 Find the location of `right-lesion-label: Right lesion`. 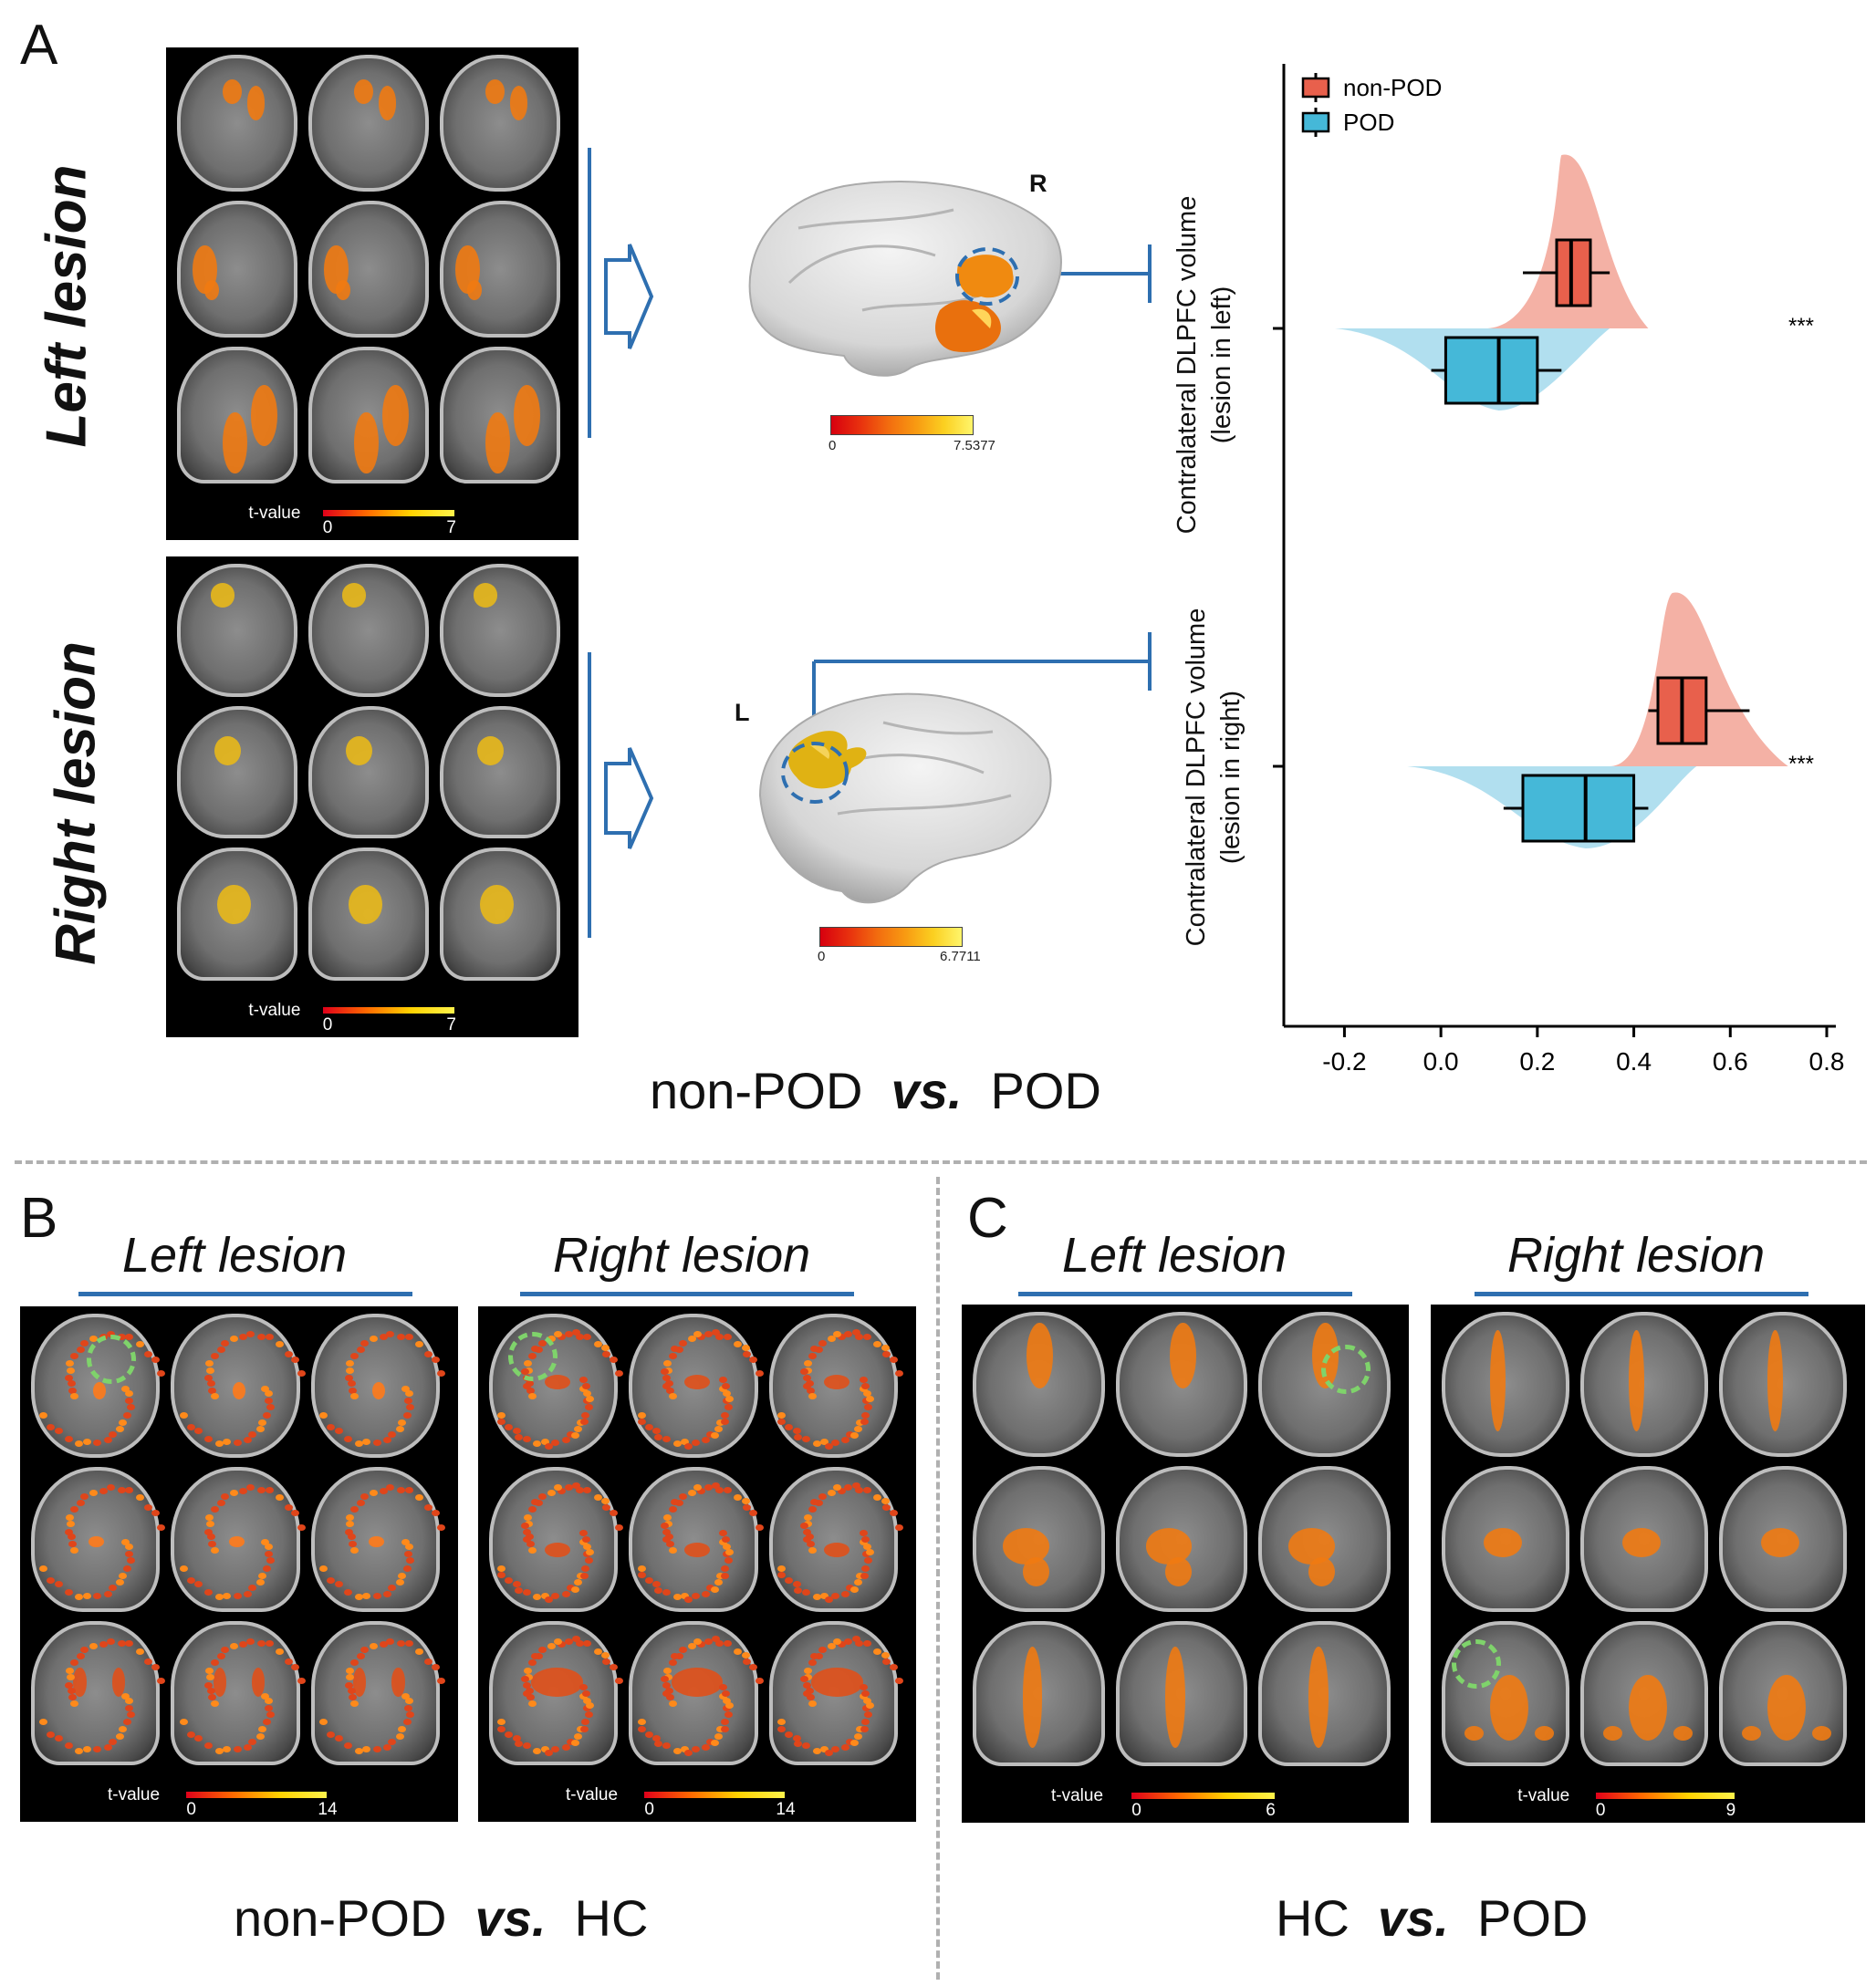

right-lesion-label: Right lesion is located at coordinates (76, 803).